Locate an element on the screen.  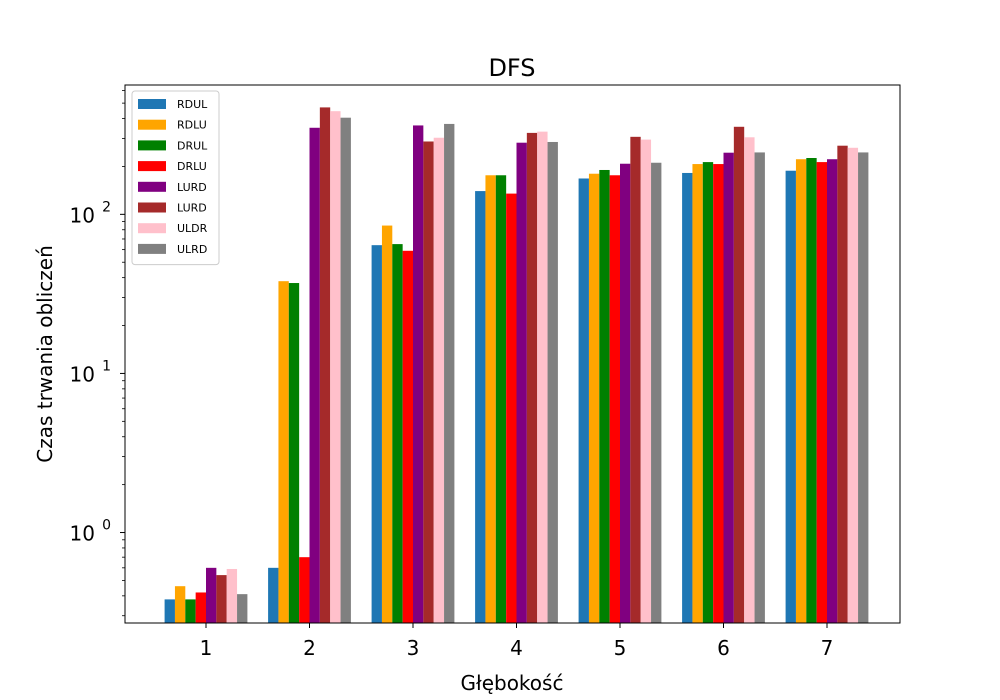
x-axis-label: Głębokość is located at coordinates (512, 683).